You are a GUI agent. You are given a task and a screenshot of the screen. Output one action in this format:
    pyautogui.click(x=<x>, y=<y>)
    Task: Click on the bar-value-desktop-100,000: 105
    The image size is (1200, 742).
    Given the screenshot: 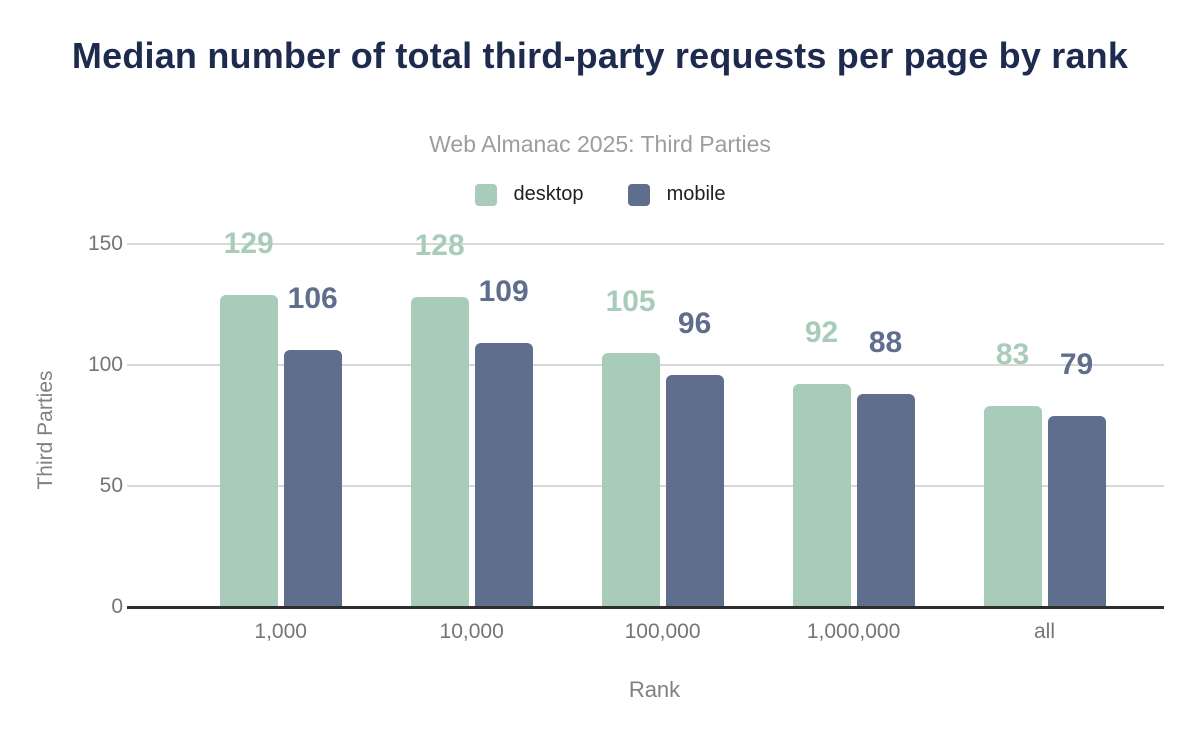 What is the action you would take?
    pyautogui.click(x=630, y=301)
    